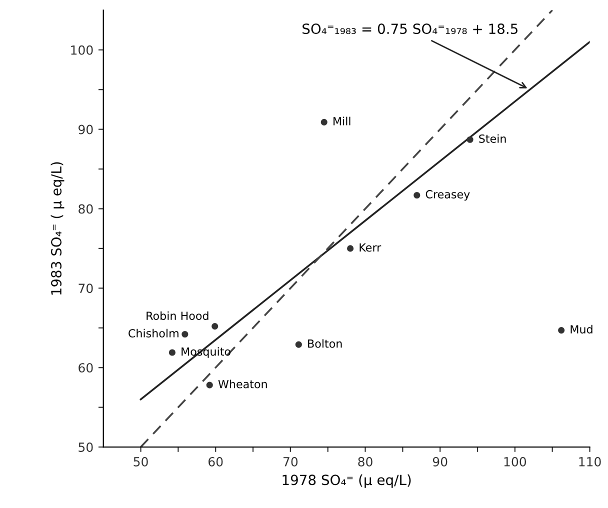 This screenshot has width=608, height=508. I want to click on x-tick-label: 60, so click(215, 461).